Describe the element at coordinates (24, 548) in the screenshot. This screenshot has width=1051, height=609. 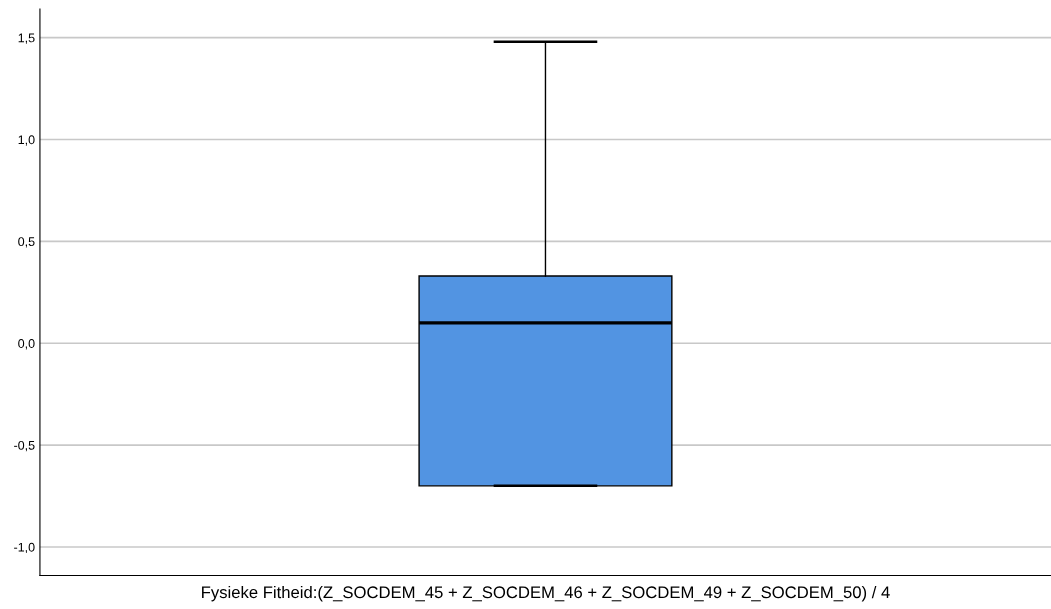
I see `y-tick-label: -1,0` at that location.